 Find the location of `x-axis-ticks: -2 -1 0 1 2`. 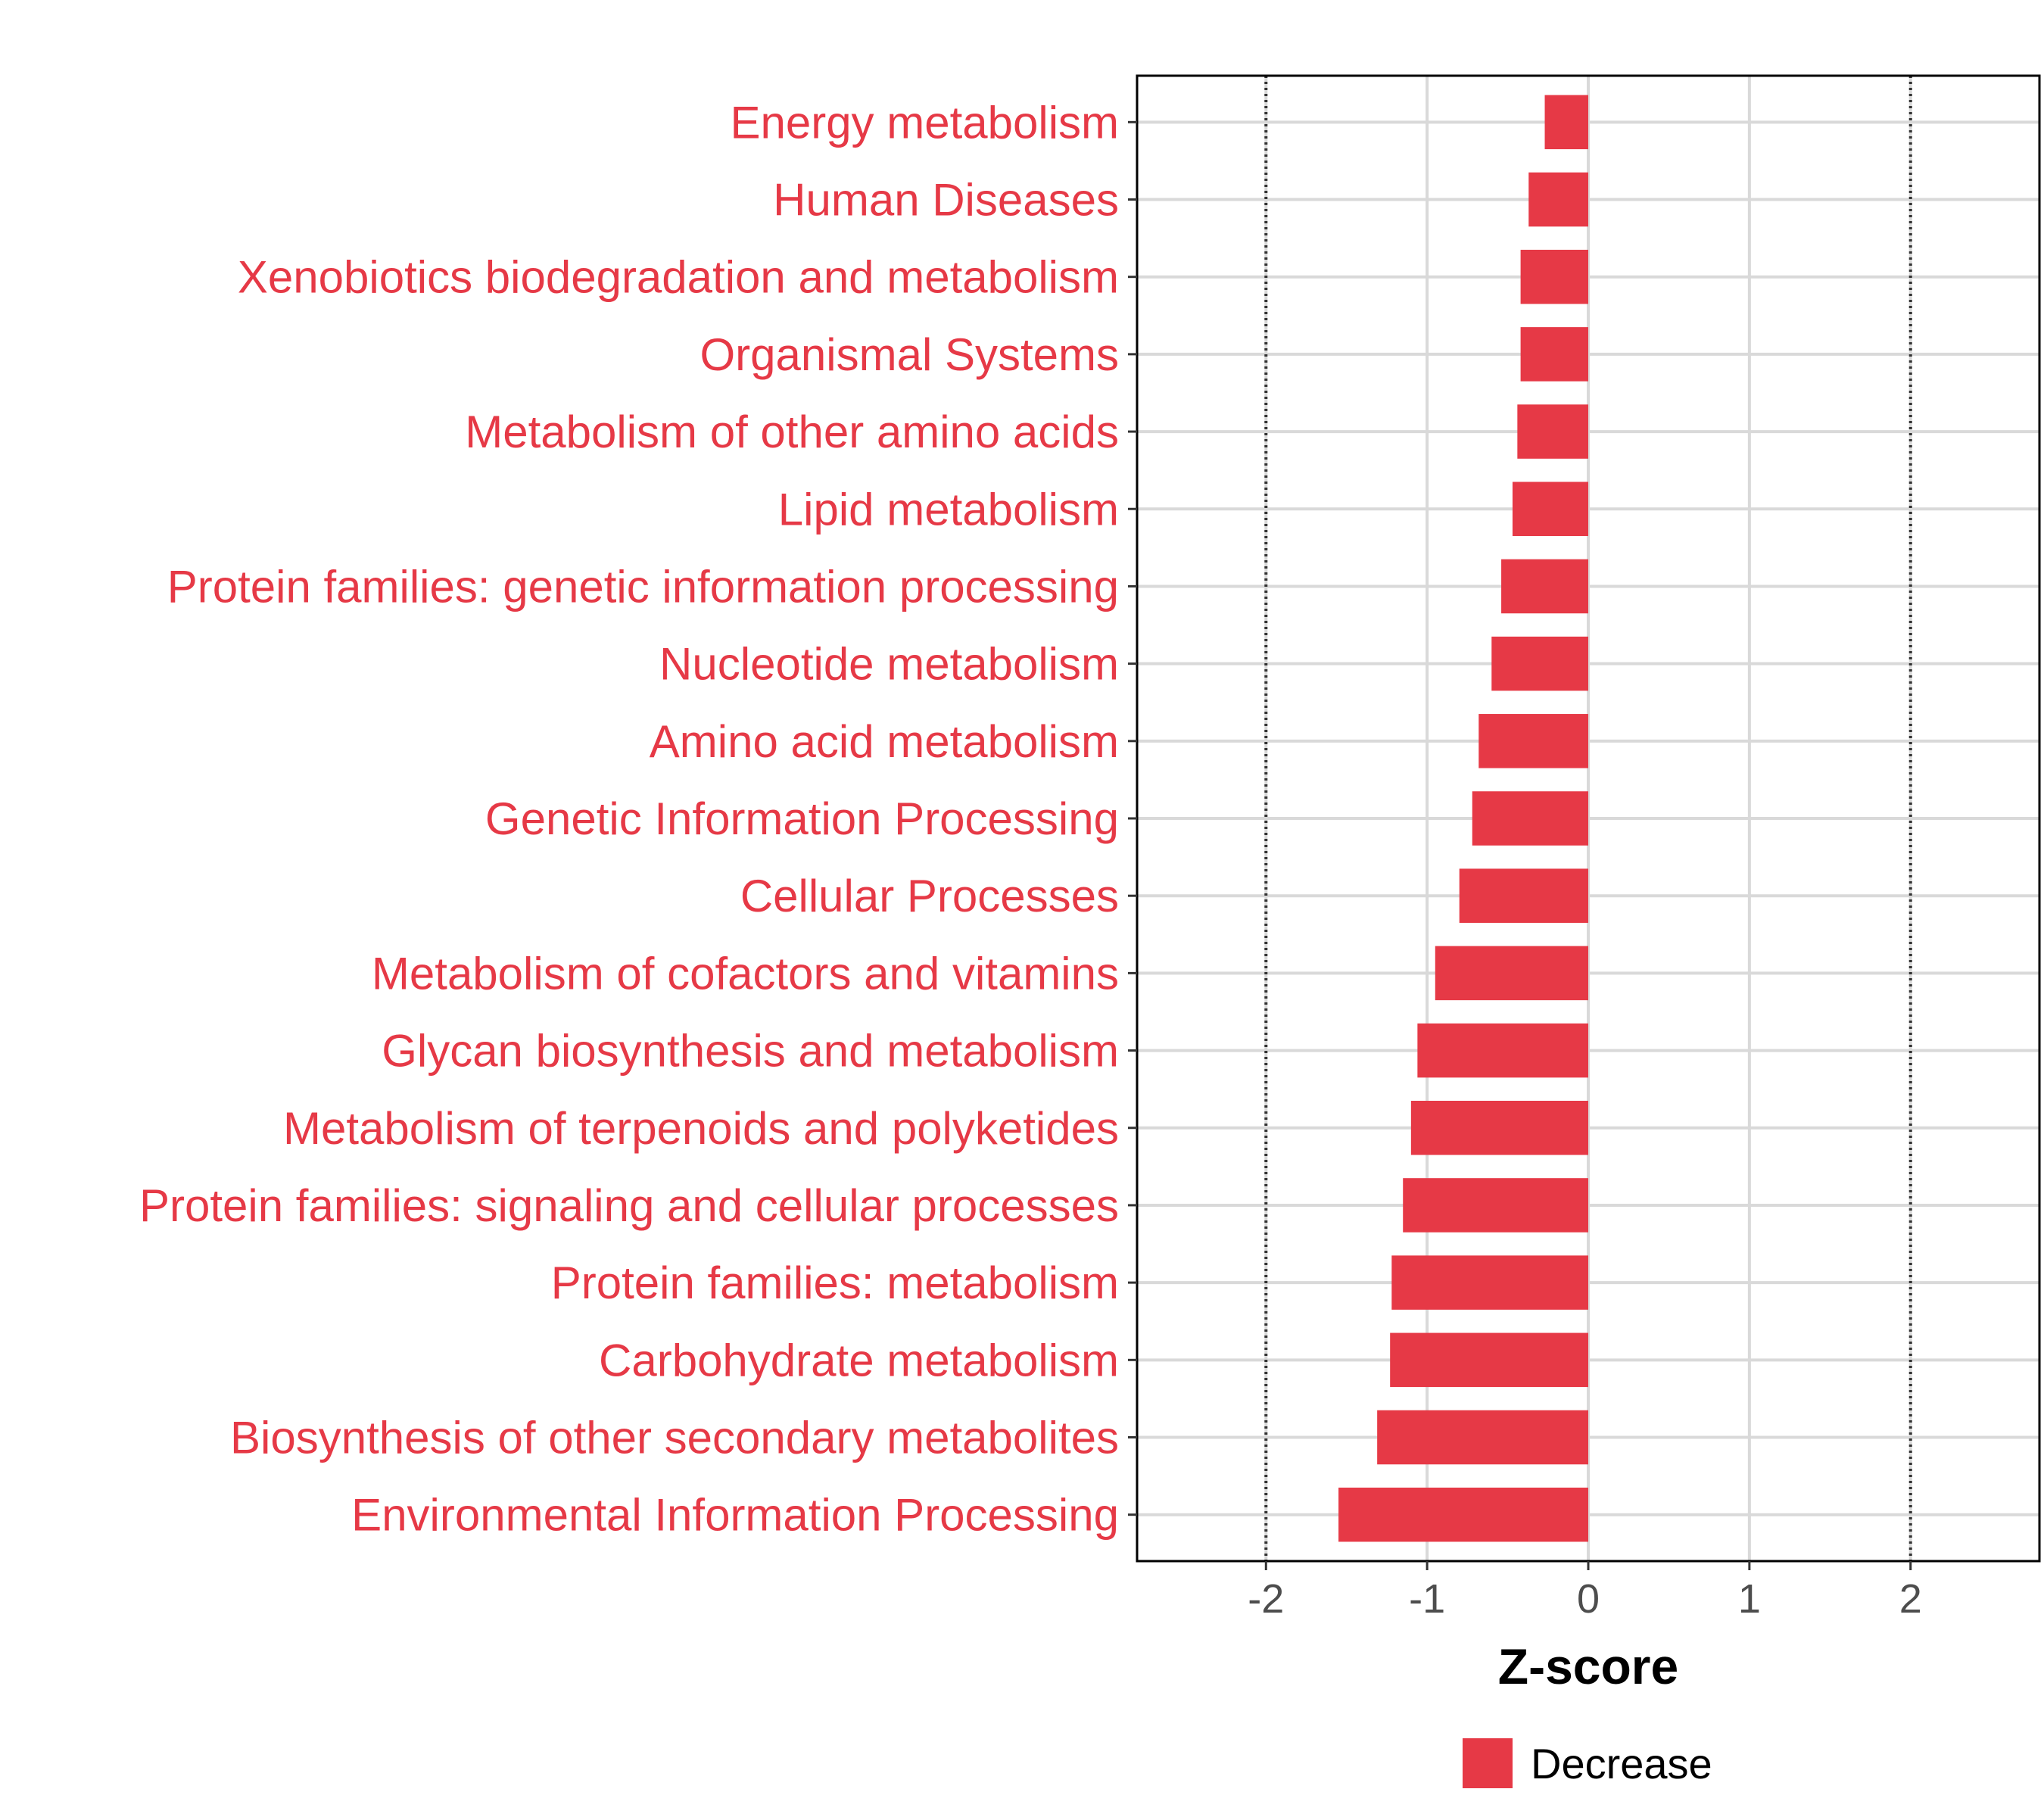

x-axis-ticks: -2 -1 0 1 2 is located at coordinates (1585, 1592).